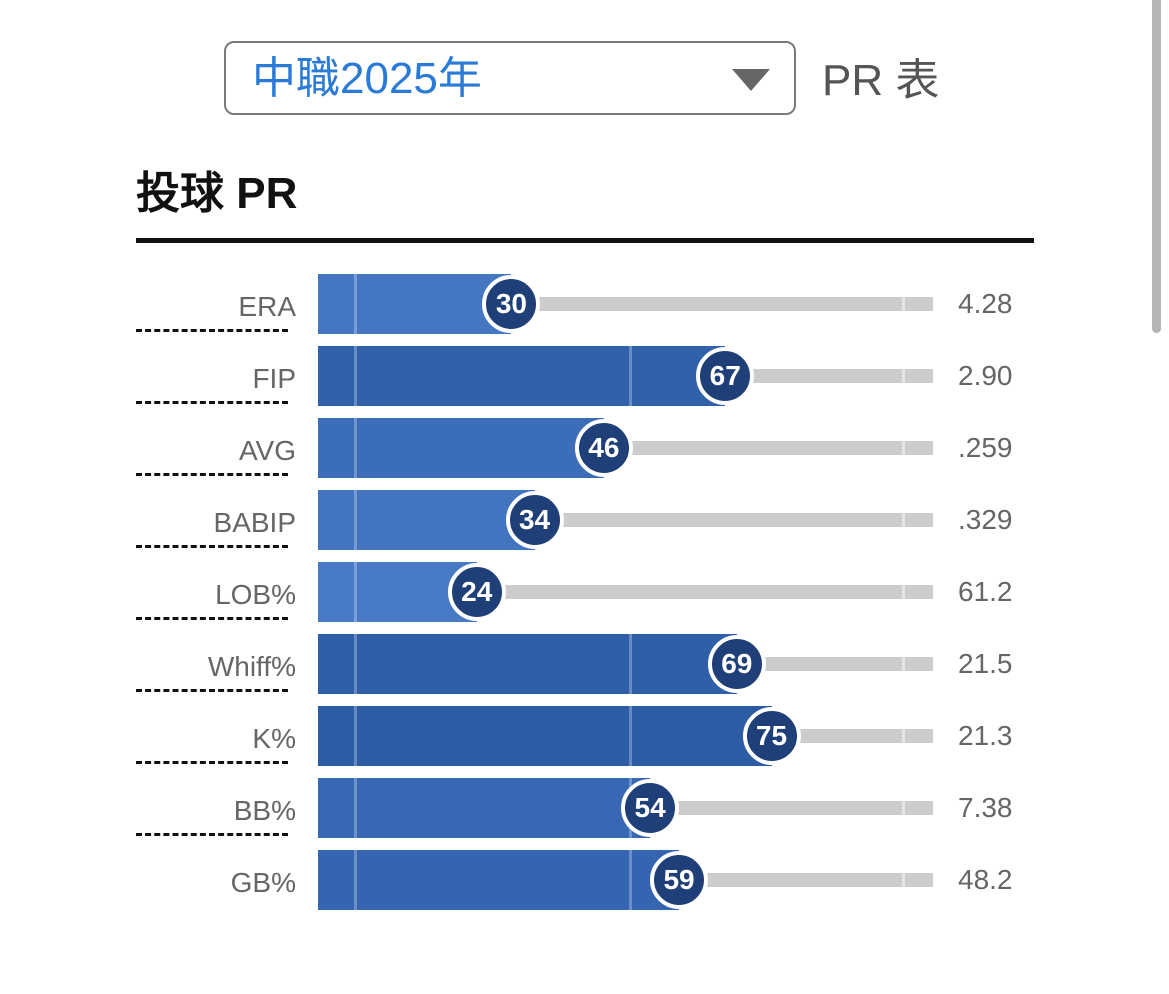  What do you see at coordinates (985, 879) in the screenshot?
I see `stat-value: 48.2` at bounding box center [985, 879].